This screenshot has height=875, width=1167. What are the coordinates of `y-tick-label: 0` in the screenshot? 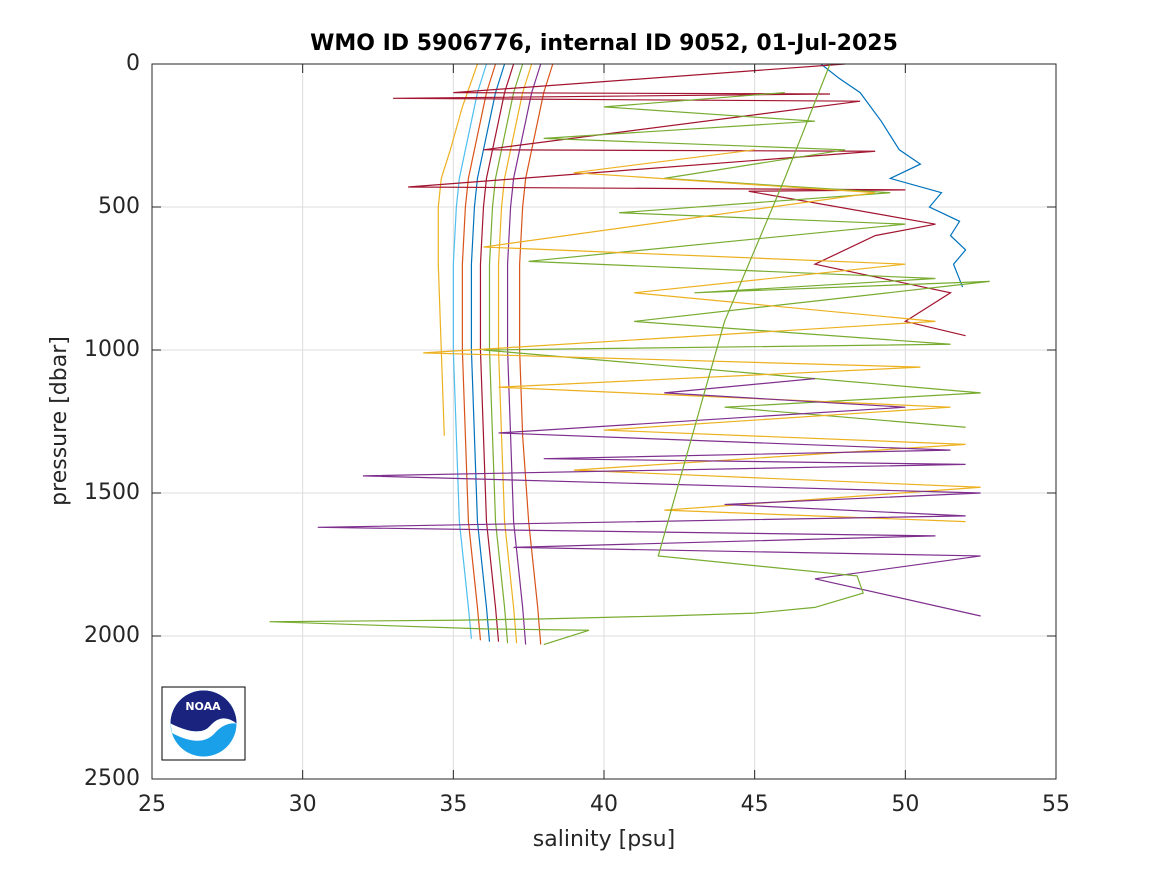 It's located at (133, 63).